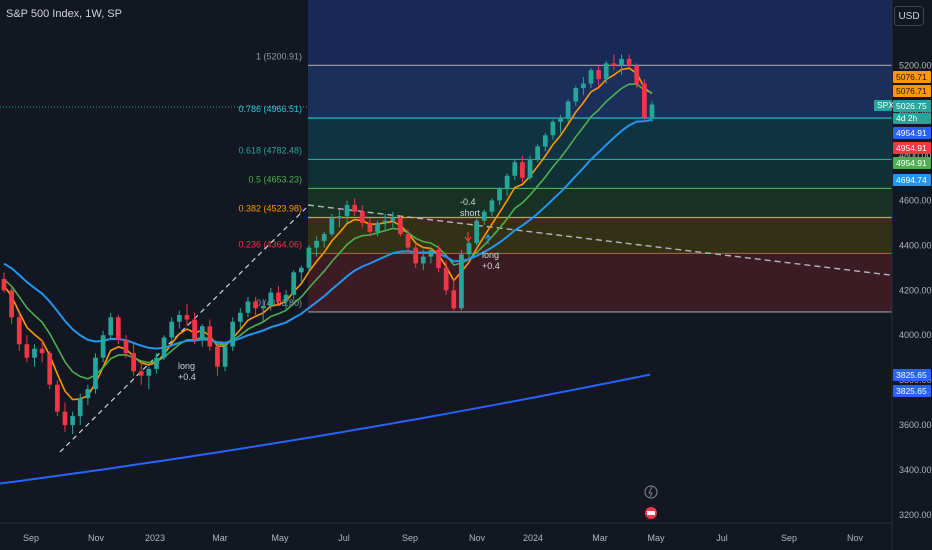 This screenshot has width=932, height=550. I want to click on price-label-1: 5076.71, so click(912, 91).